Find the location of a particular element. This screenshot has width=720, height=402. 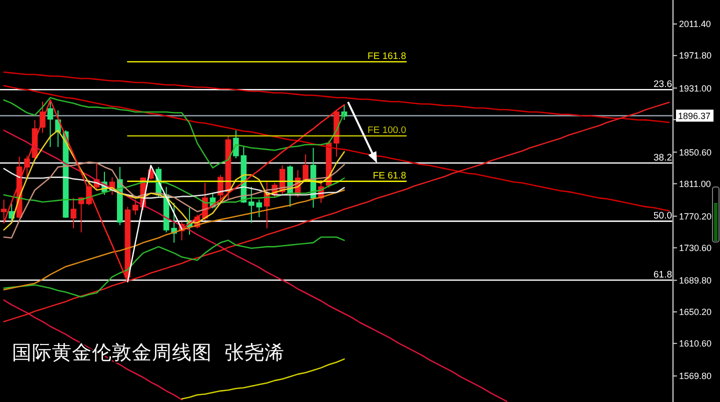

y-tick-label: 1811.00 is located at coordinates (695, 183).